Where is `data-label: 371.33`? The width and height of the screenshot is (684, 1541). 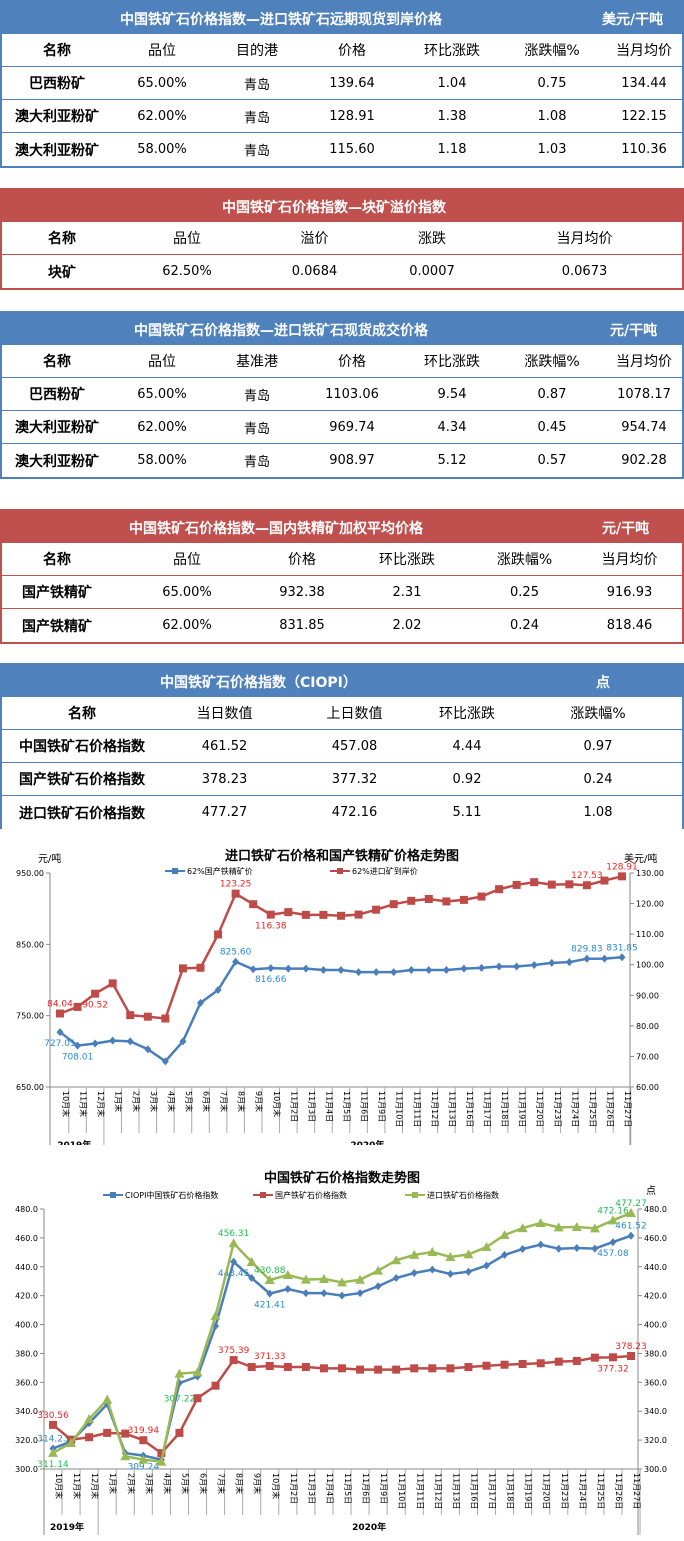 data-label: 371.33 is located at coordinates (270, 1357).